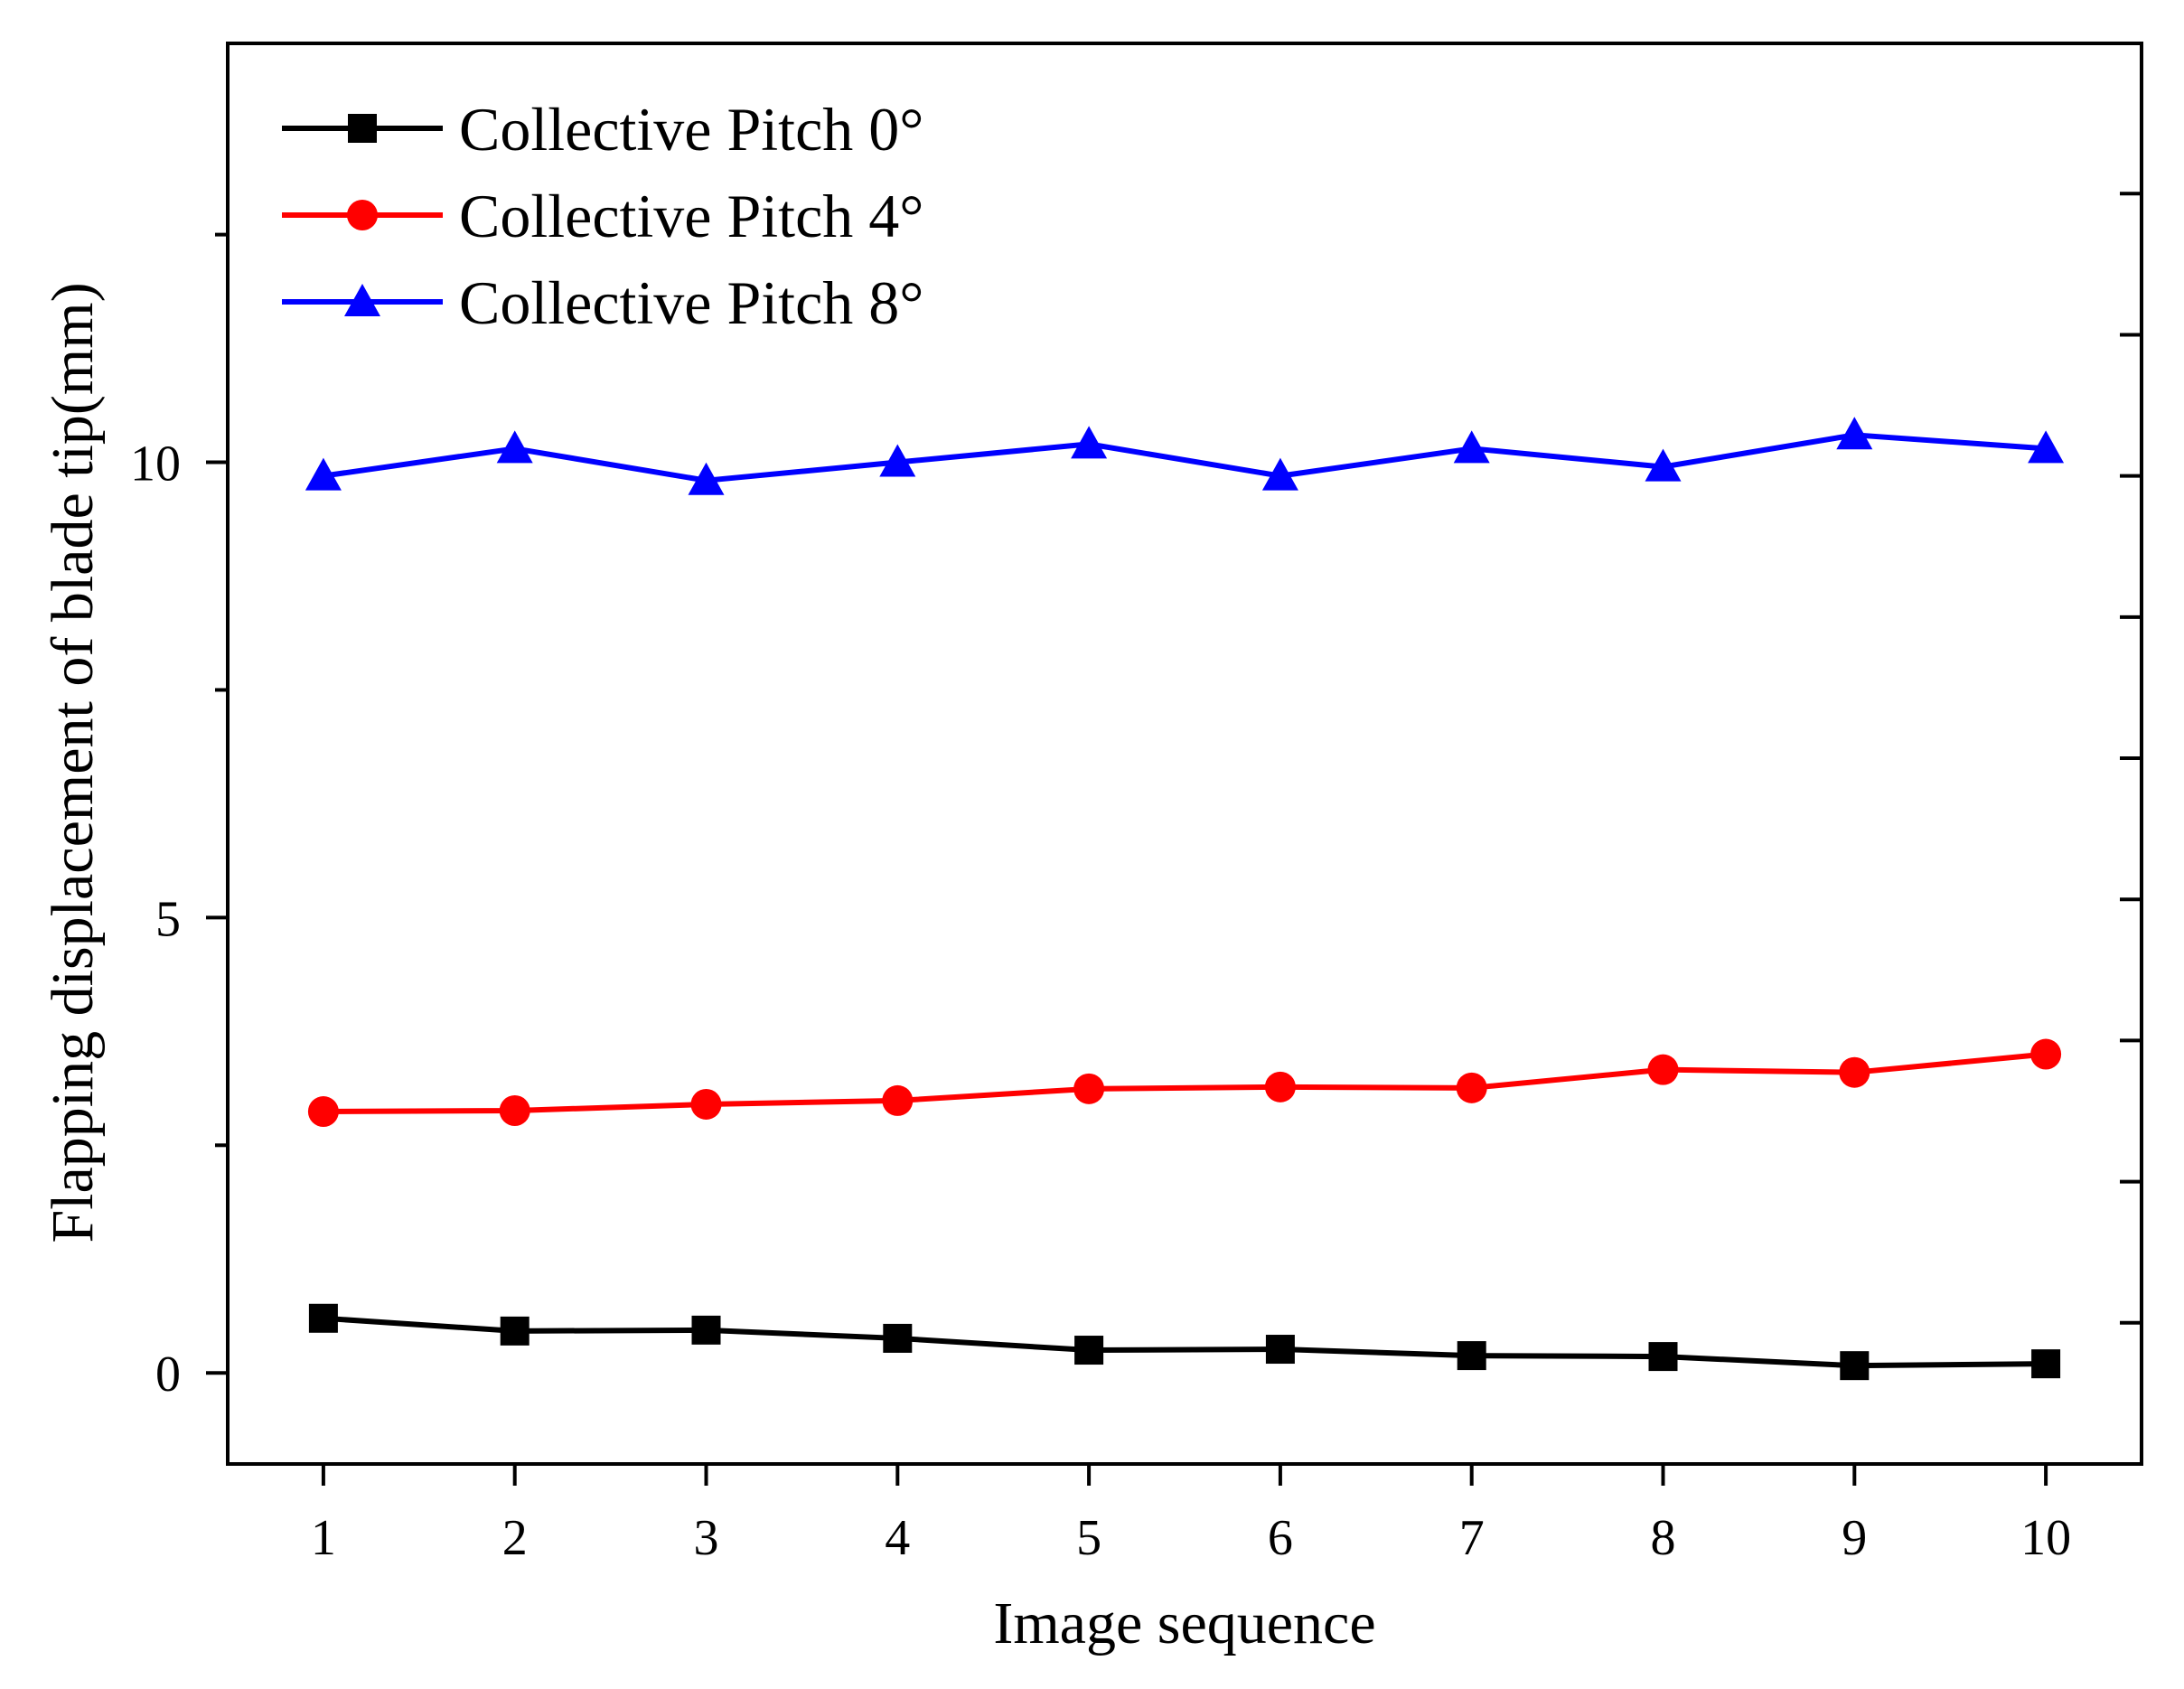 This screenshot has width=2184, height=1689. What do you see at coordinates (691, 216) in the screenshot?
I see `legend-label: Collective Pitch 4°` at bounding box center [691, 216].